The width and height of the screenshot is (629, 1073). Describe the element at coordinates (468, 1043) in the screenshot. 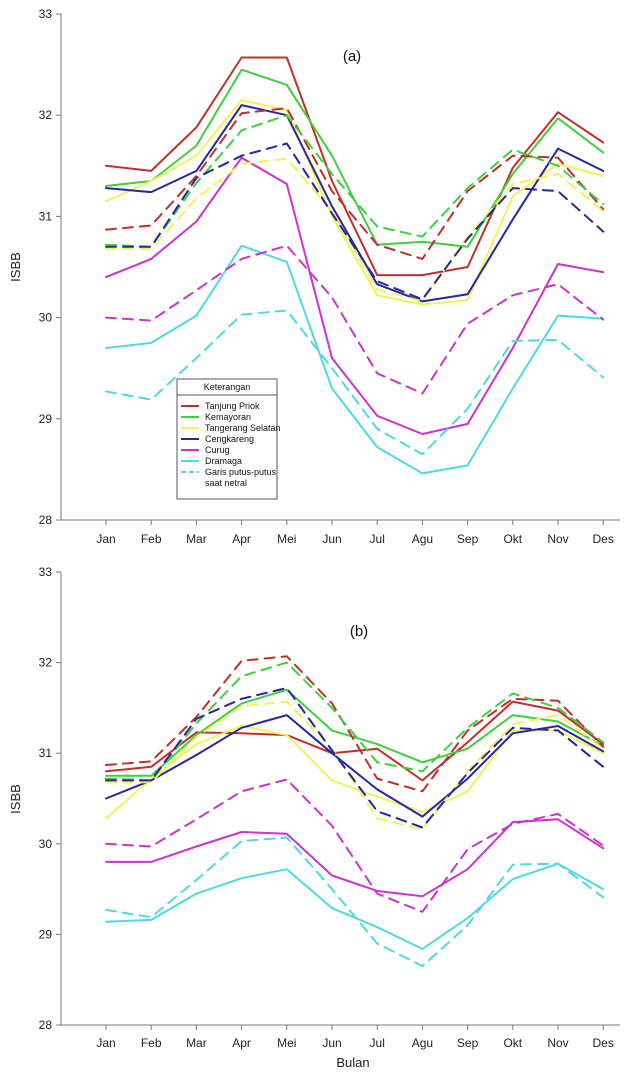

I see `panel-b-x-tick-label: Sep` at that location.